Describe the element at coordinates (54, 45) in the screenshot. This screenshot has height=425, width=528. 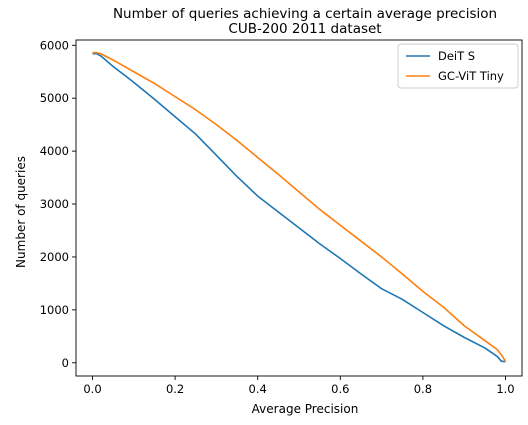
I see `y-tick-label: 6000` at that location.